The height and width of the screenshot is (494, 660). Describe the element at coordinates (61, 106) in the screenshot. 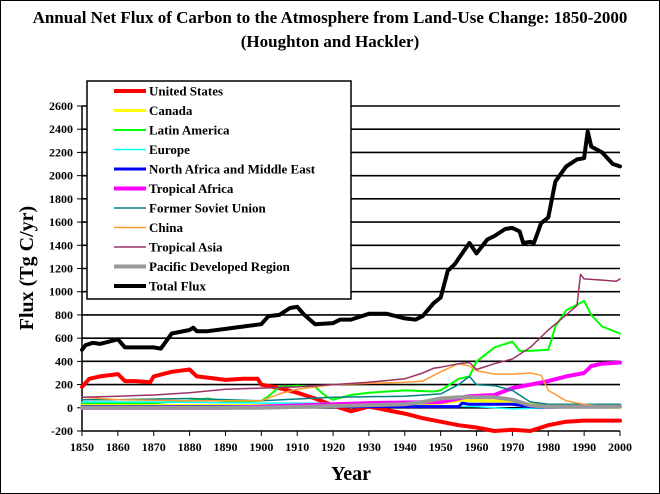

I see `y-tick-label: 2600` at that location.